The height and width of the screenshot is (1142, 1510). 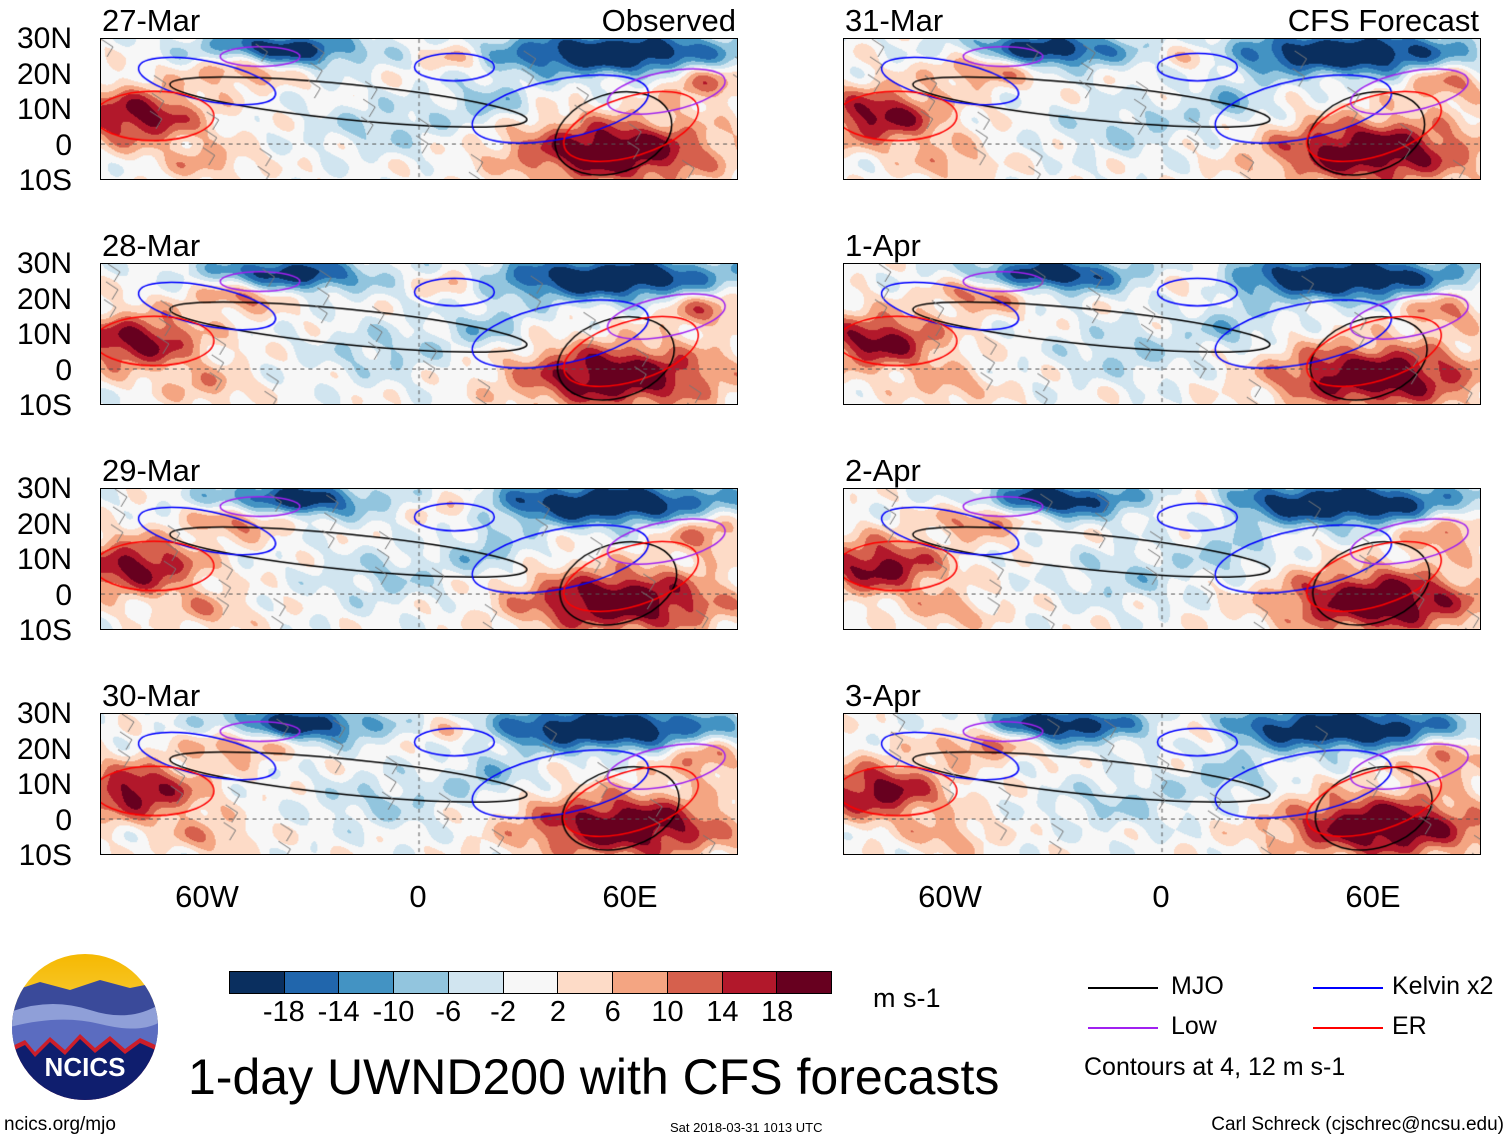 What do you see at coordinates (503, 1012) in the screenshot?
I see `colorbar-label: -2` at bounding box center [503, 1012].